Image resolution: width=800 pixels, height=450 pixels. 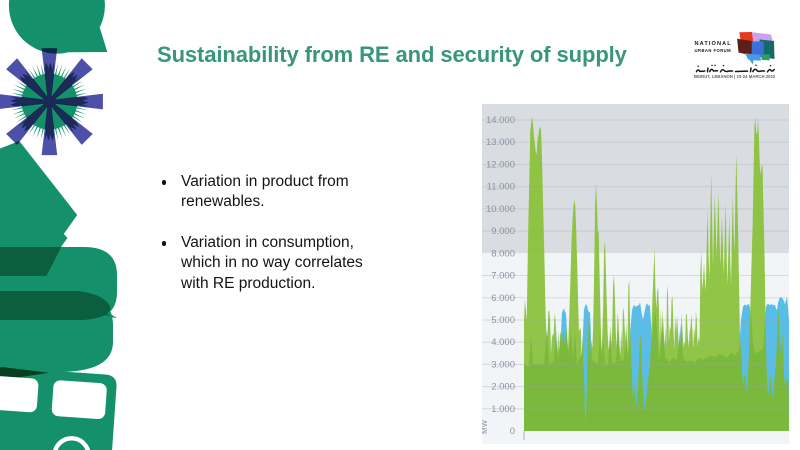 I want to click on svg-text: 6.000, so click(x=503, y=298).